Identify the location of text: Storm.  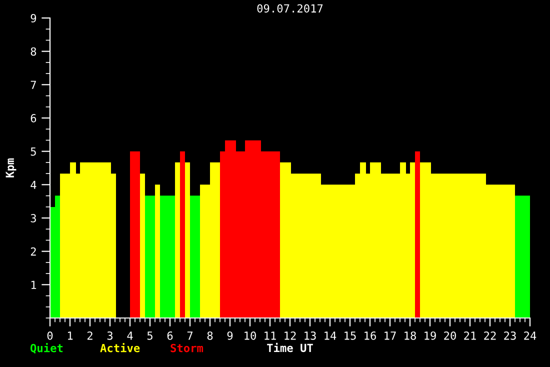
(187, 348).